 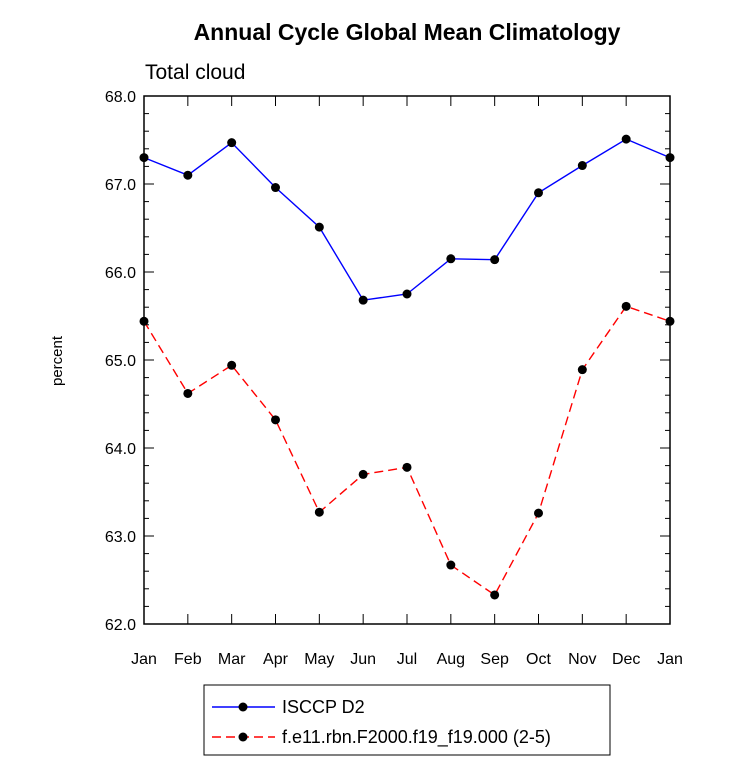 What do you see at coordinates (538, 659) in the screenshot?
I see `x-tick-label: Oct` at bounding box center [538, 659].